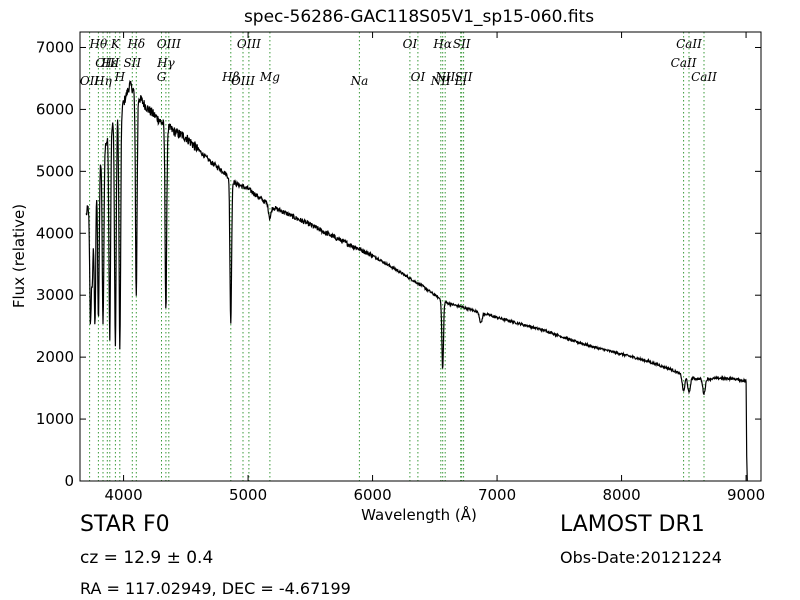  I want to click on y-tick-label-5: 5000, so click(55, 171).